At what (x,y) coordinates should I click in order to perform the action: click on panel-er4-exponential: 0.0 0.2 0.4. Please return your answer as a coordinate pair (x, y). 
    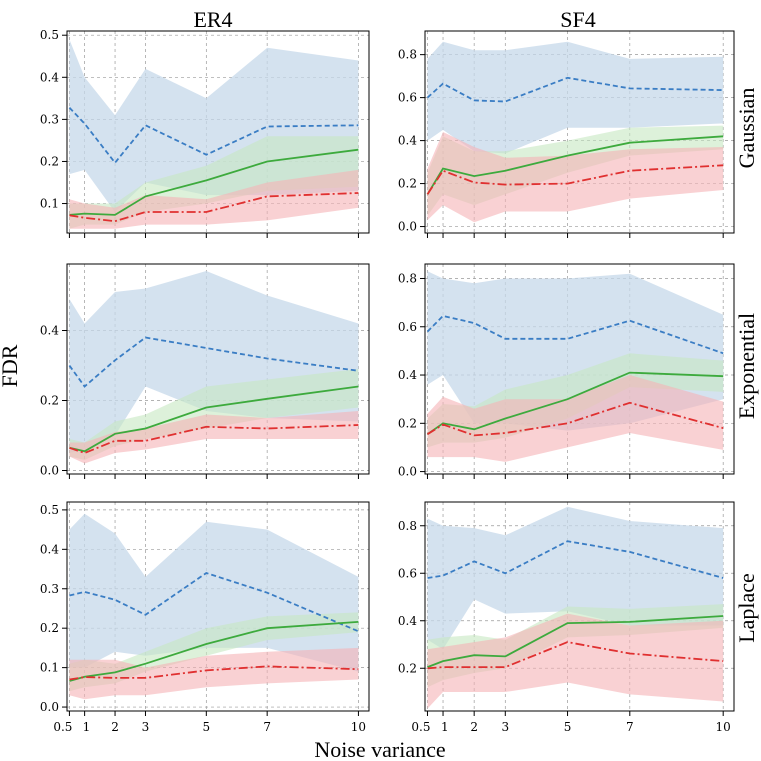
    Looking at the image, I should click on (205, 371).